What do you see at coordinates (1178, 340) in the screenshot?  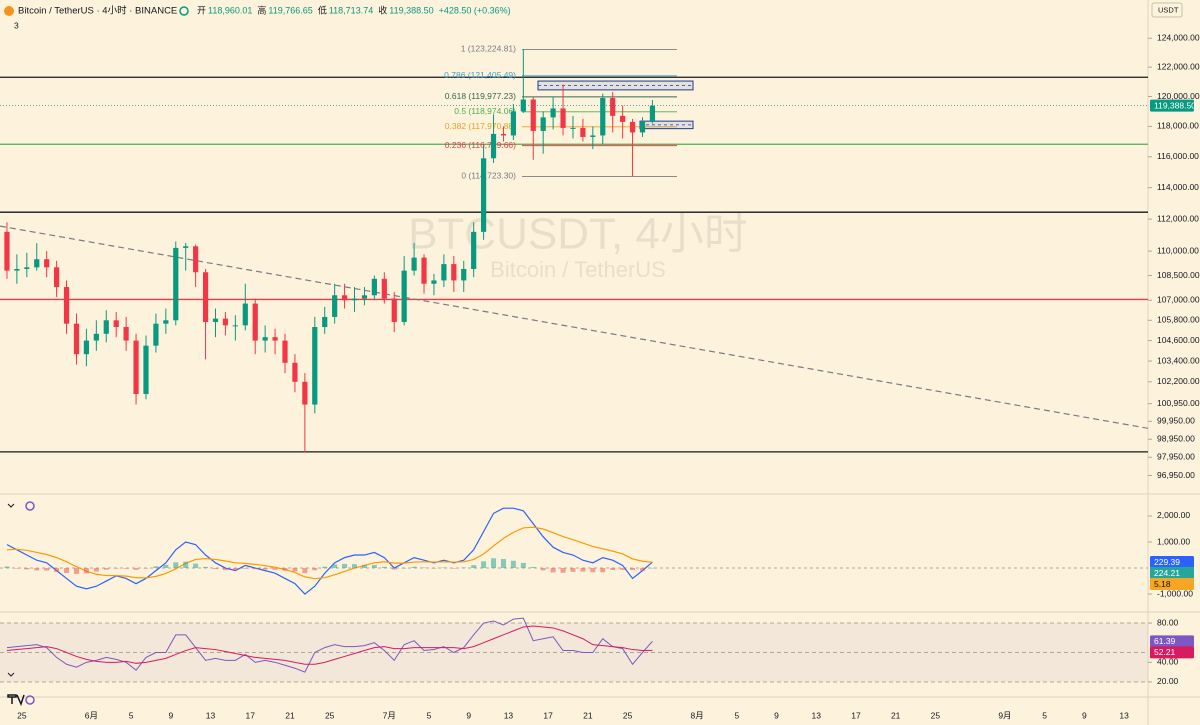 I see `y-tick-label: 104,600.00` at bounding box center [1178, 340].